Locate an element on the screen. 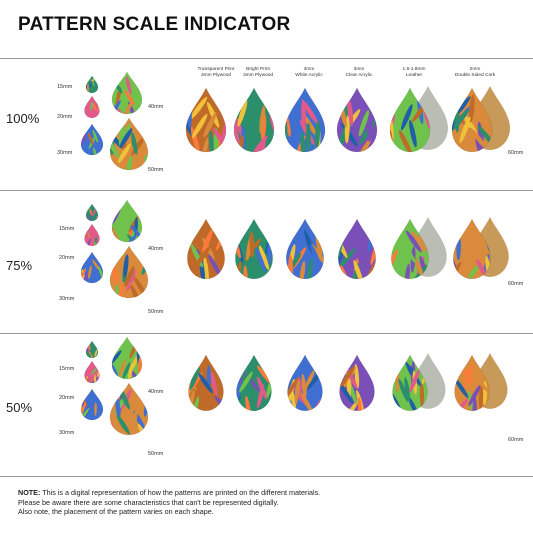  scale-label-100: 100% is located at coordinates (23, 118).